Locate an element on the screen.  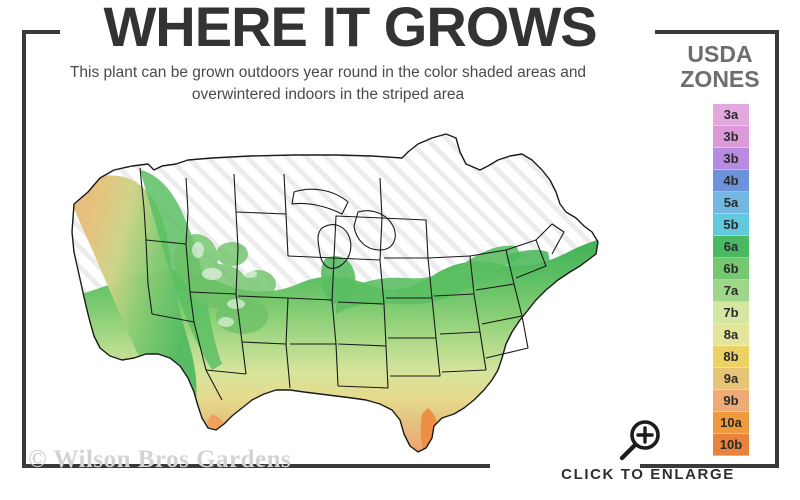
zone-swatch-9a-12: 9a is located at coordinates (731, 379).